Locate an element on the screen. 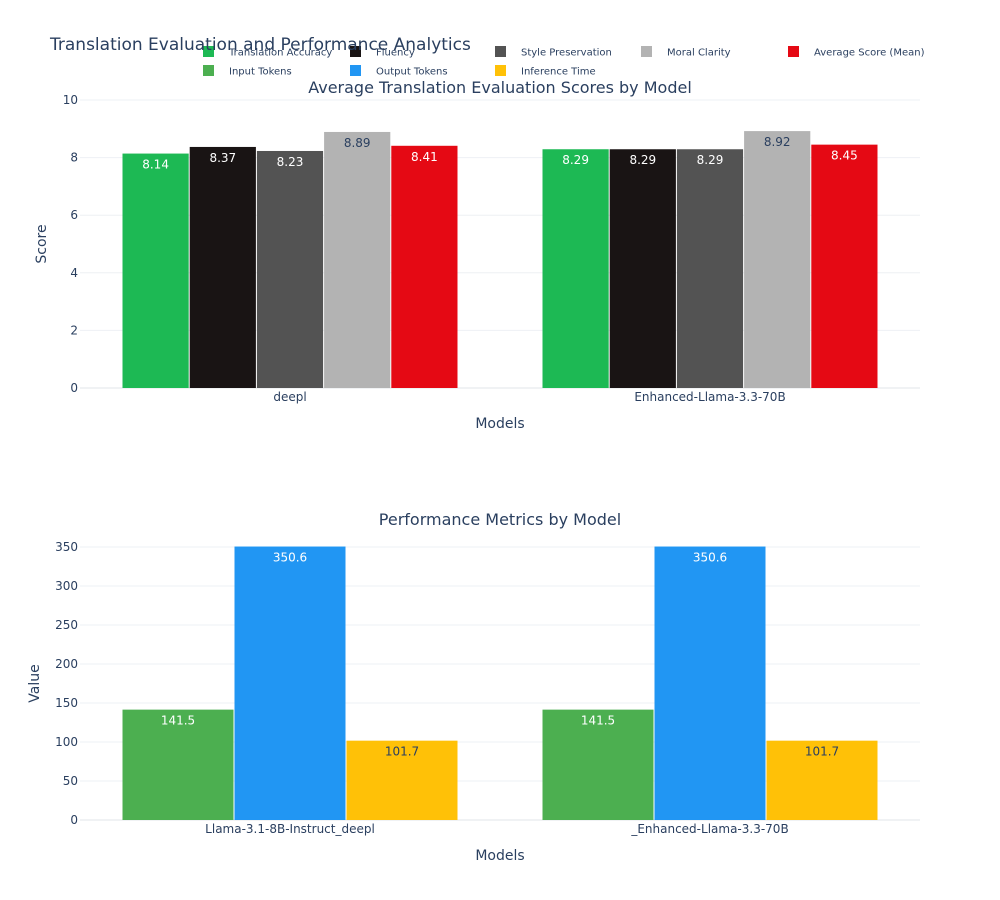 Image resolution: width=1000 pixels, height=900 pixels. chart-1-data-label: 8.37 is located at coordinates (222, 158).